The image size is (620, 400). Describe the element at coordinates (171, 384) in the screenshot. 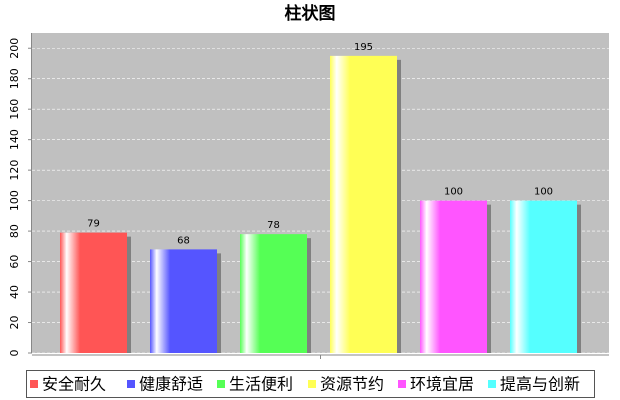

I see `legend-label: 健康舒适` at that location.